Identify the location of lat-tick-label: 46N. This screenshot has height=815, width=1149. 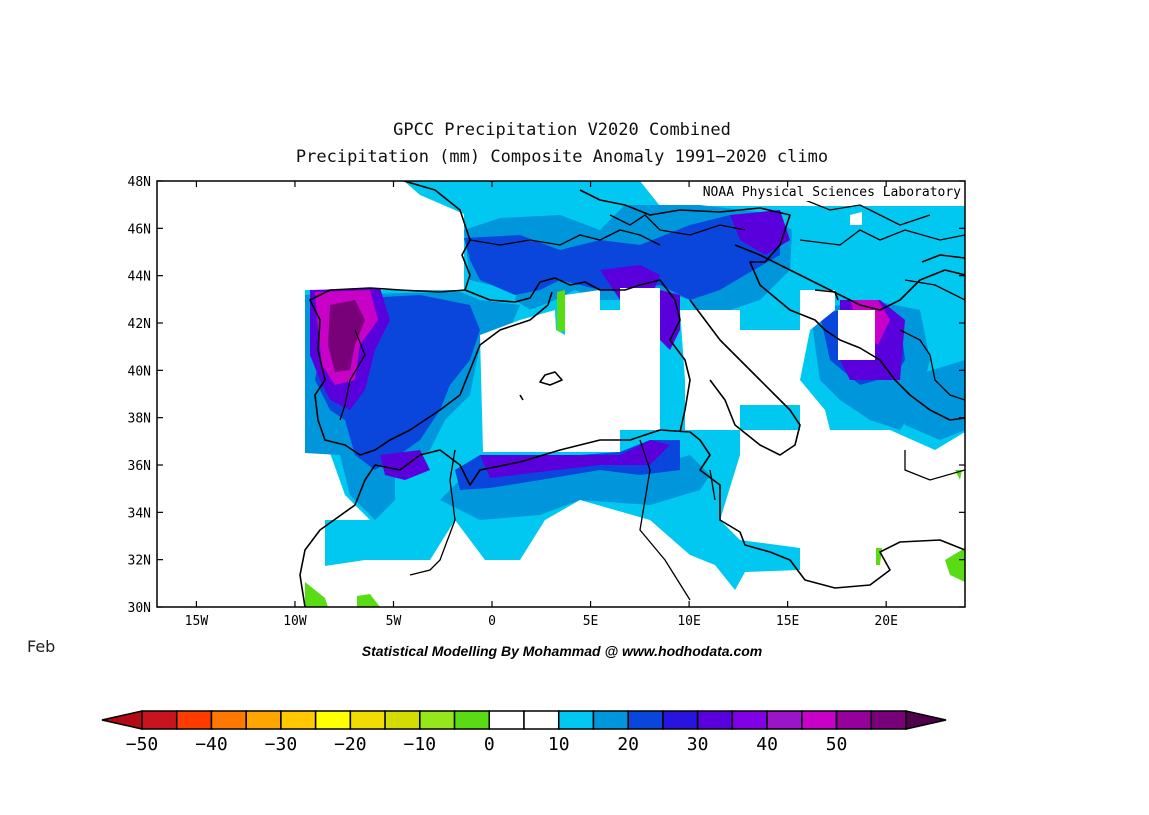
(139, 229).